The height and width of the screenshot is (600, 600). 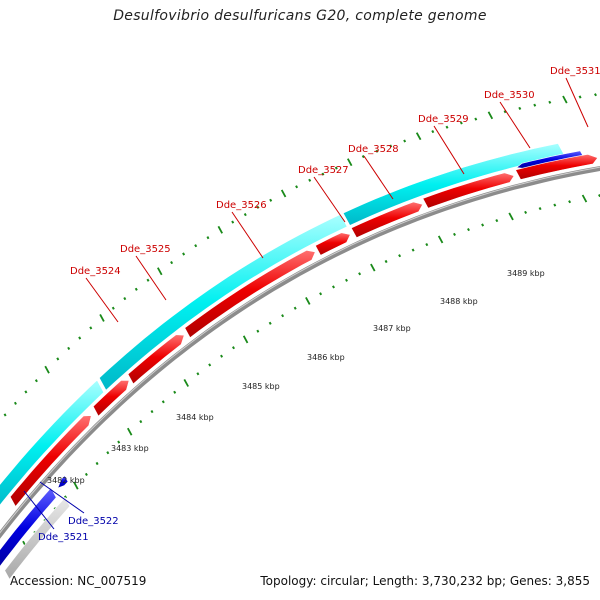 What do you see at coordinates (509, 95) in the screenshot?
I see `gene-label-dde-3530: Dde_3530` at bounding box center [509, 95].